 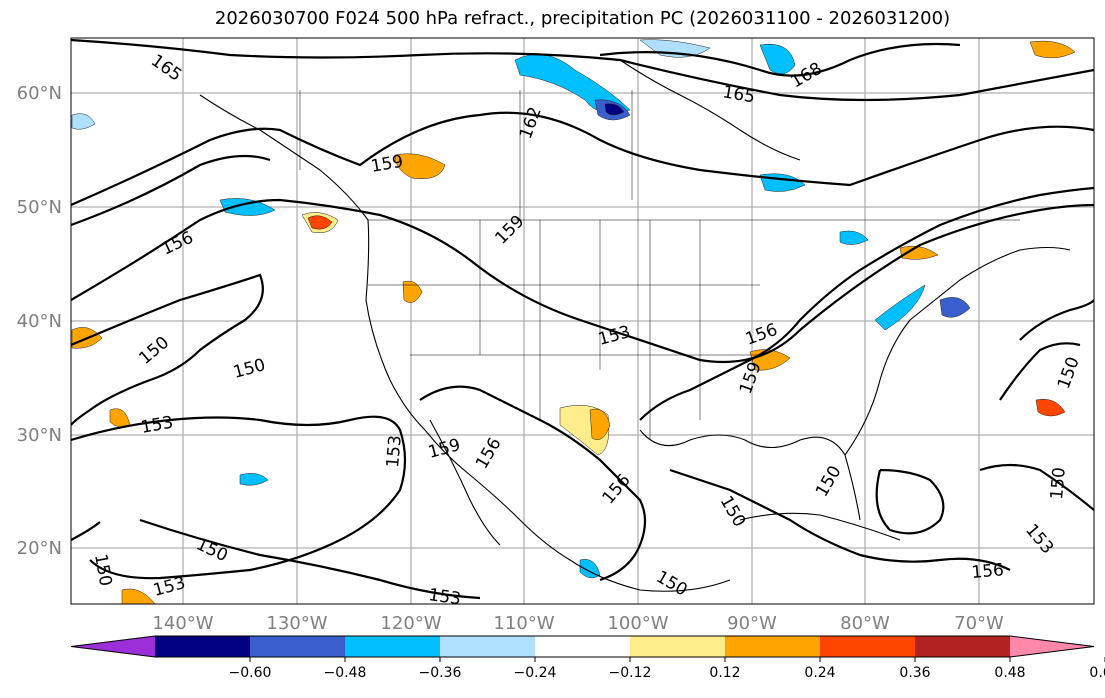 I want to click on lat-tick-label: 30°N, so click(x=39, y=435).